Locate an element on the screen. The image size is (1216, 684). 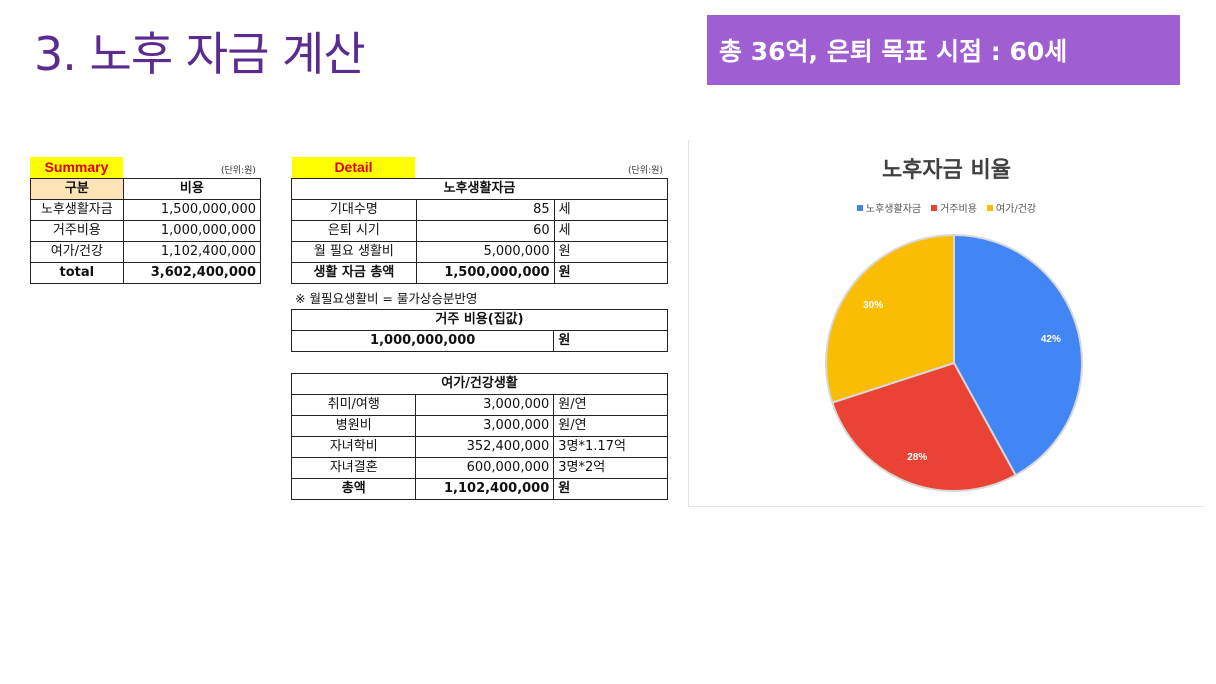
housing-cost-value: 1,000,000,000 is located at coordinates (422, 341).